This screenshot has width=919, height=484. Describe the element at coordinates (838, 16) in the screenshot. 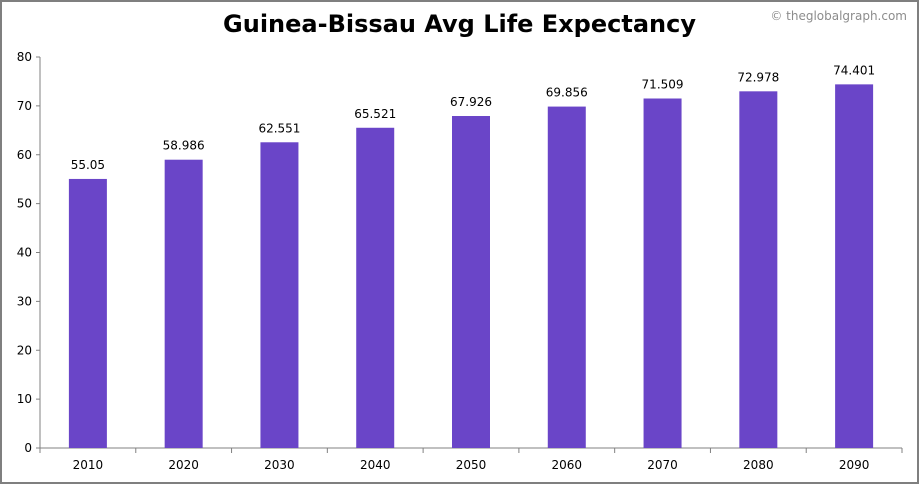

I see `copyright-credit: © theglobalgraph.com` at that location.